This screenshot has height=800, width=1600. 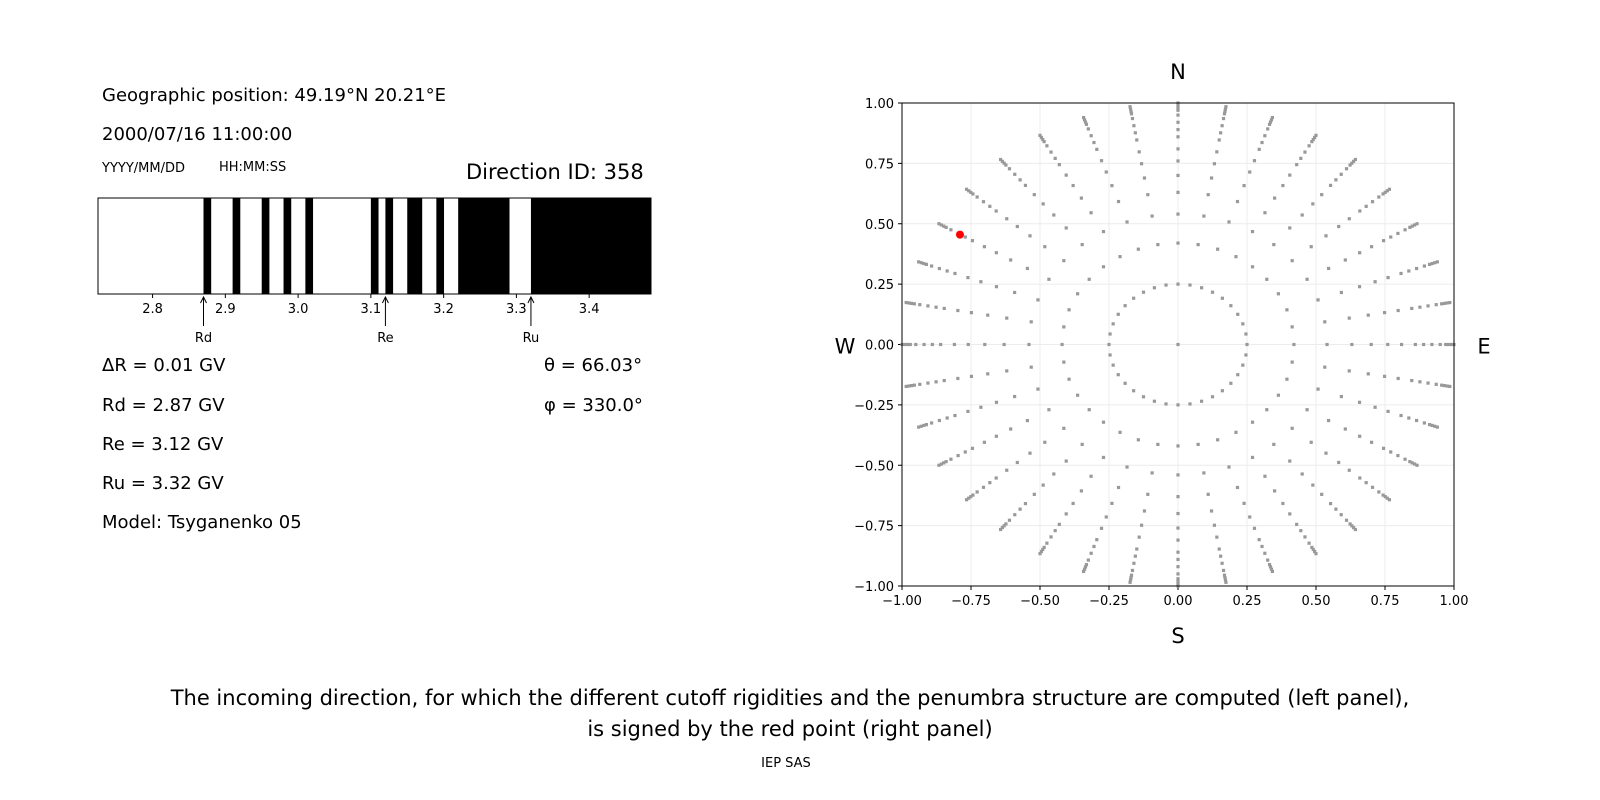 I want to click on compass-south: S, so click(x=1177, y=636).